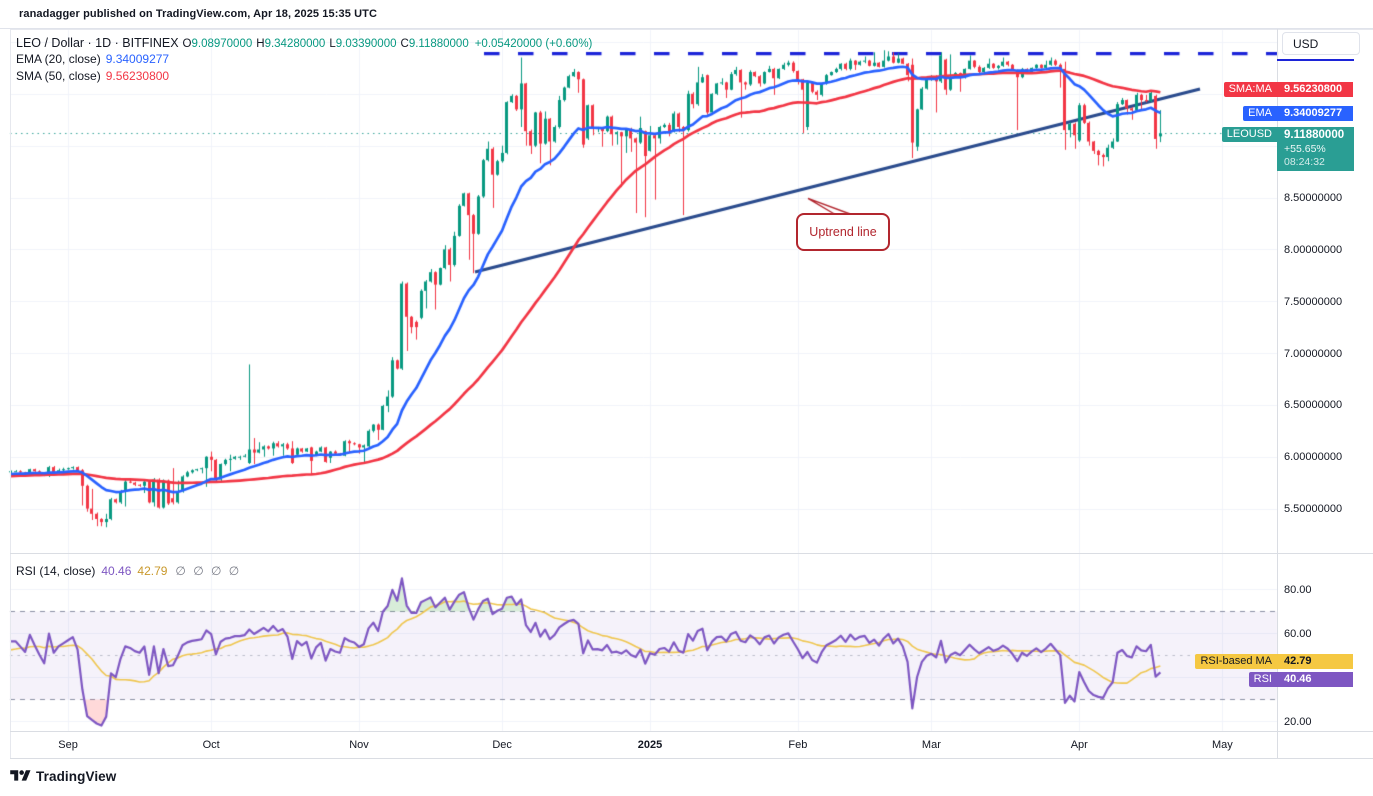  What do you see at coordinates (137, 58) in the screenshot?
I see `ema-legend-value: 9.34009277` at bounding box center [137, 58].